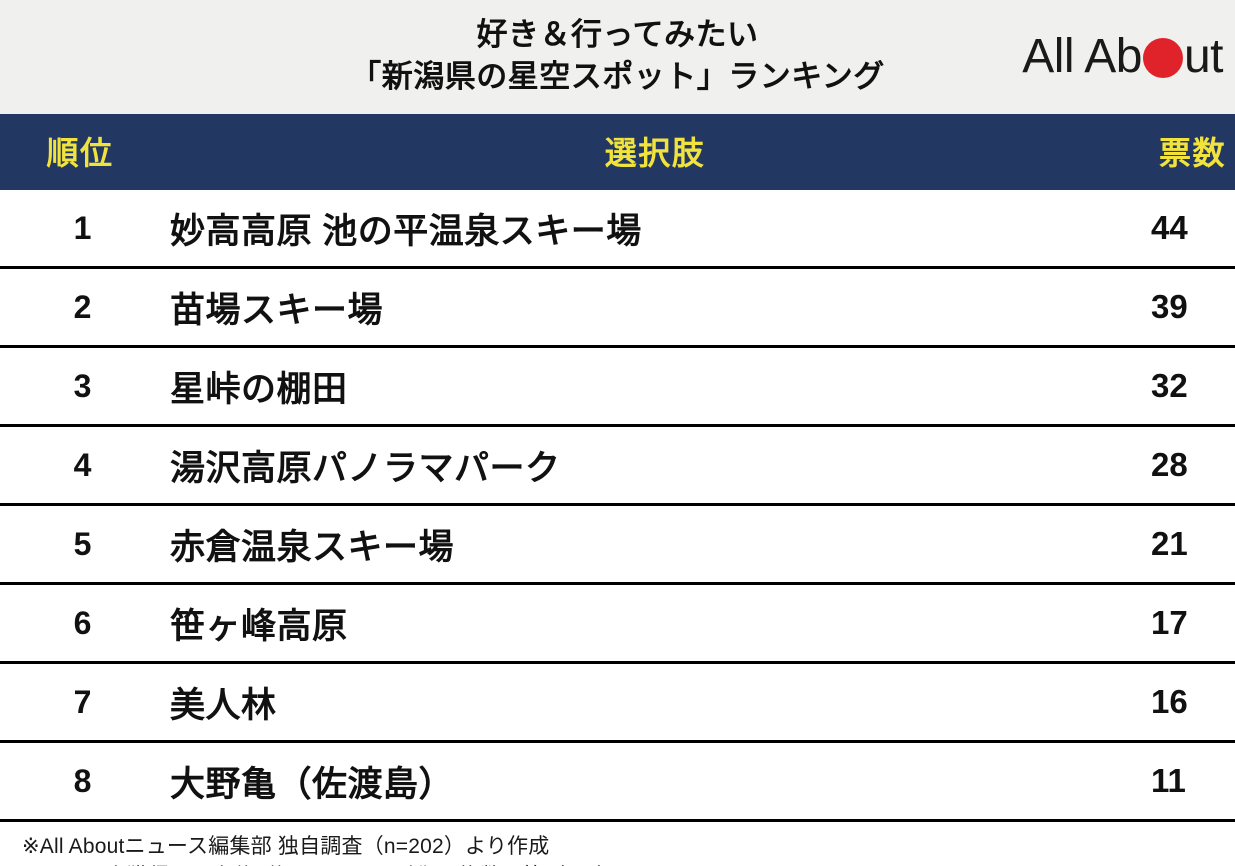  Describe the element at coordinates (312, 547) in the screenshot. I see `cell-spot-name: 赤倉温泉スキー場` at that location.